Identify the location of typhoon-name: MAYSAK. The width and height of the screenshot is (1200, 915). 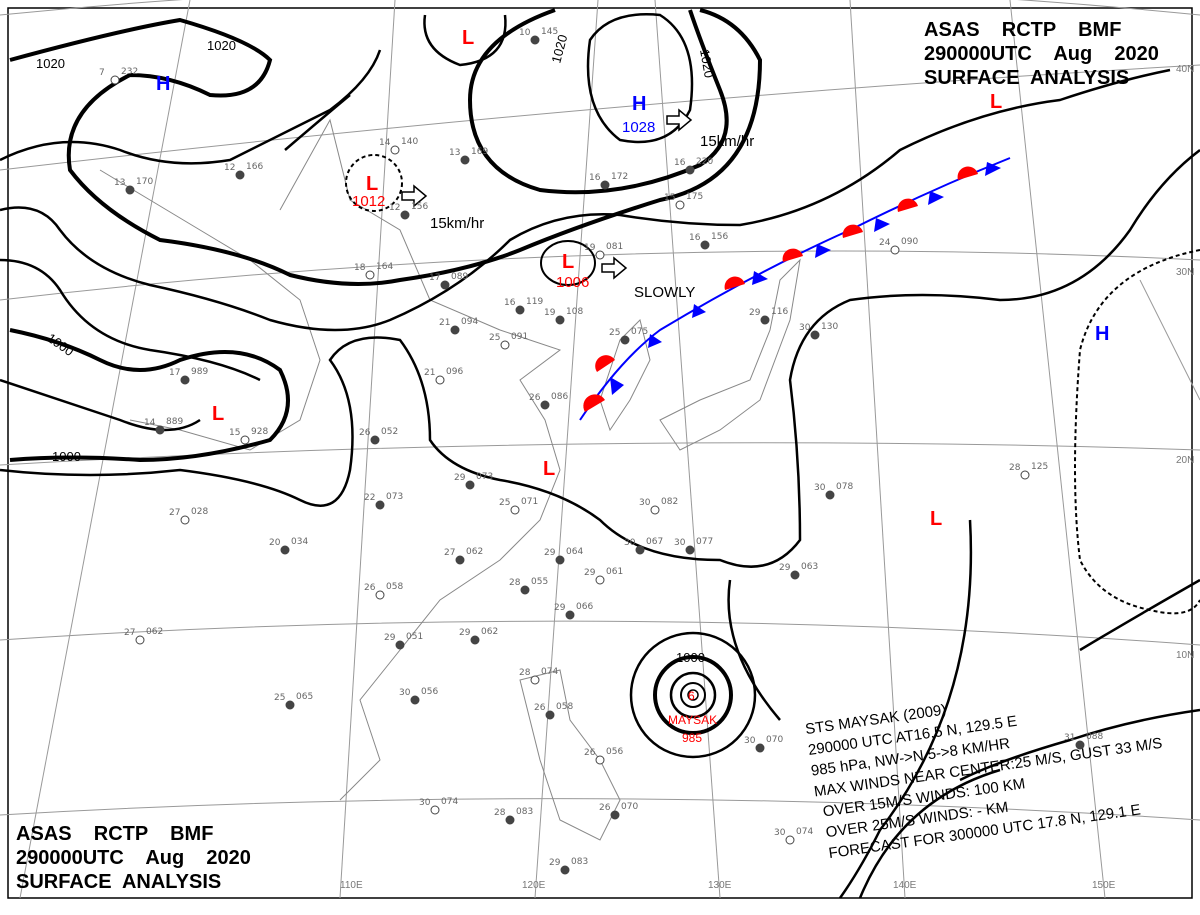
(692, 720).